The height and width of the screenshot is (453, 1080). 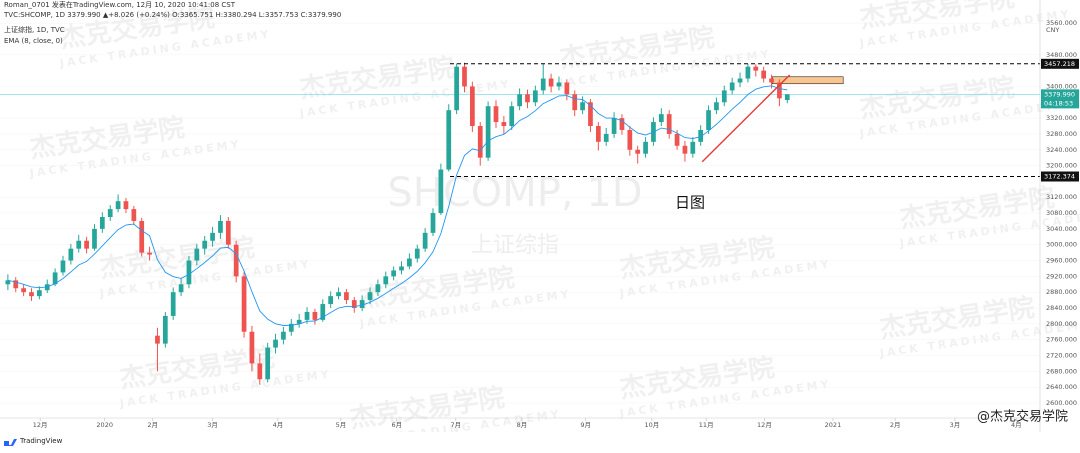 I want to click on series-line: 上证综指, 1D, TVC, so click(x=34, y=29).